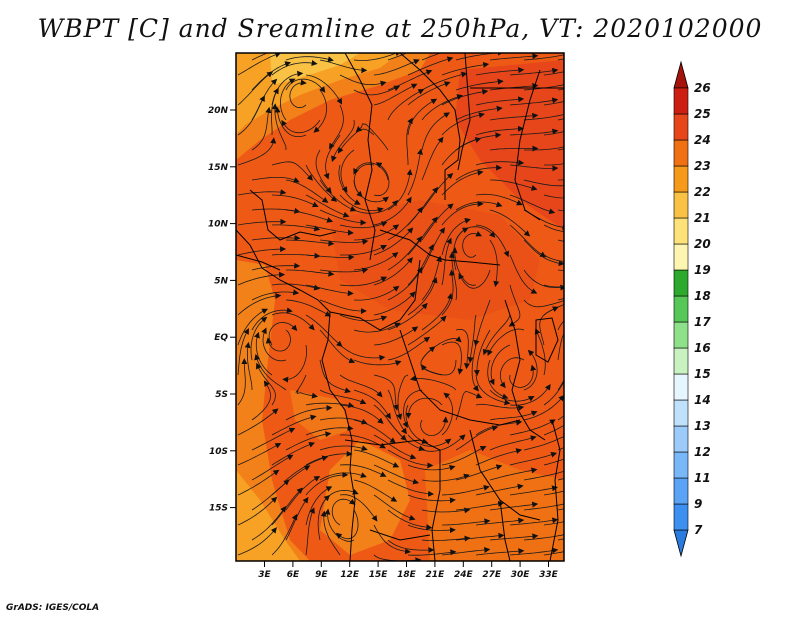  What do you see at coordinates (702, 140) in the screenshot?
I see `colorbar-label: 24` at bounding box center [702, 140].